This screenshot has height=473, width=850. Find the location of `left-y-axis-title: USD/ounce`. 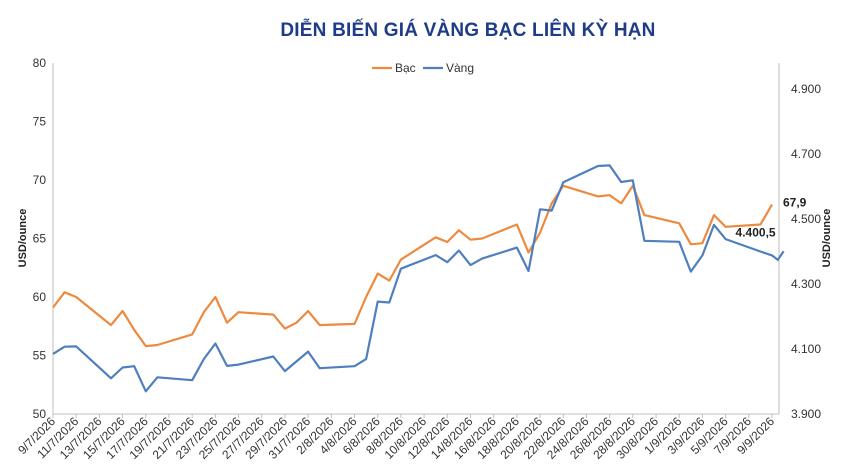

left-y-axis-title: USD/ounce is located at coordinates (23, 238).